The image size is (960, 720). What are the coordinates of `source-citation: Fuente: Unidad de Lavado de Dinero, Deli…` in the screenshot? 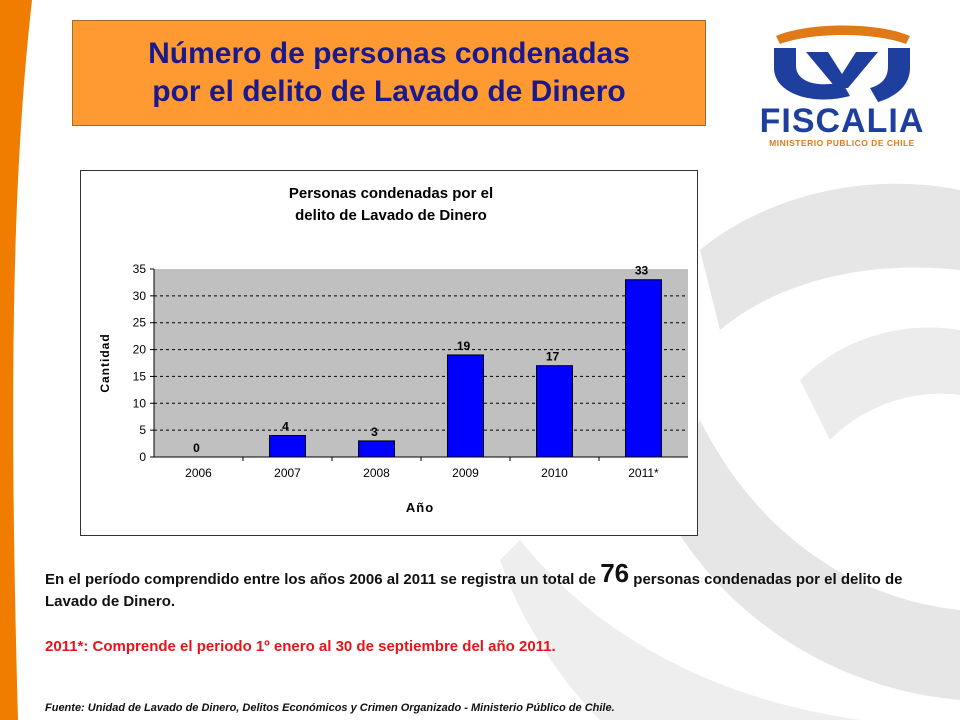 It's located at (330, 708).